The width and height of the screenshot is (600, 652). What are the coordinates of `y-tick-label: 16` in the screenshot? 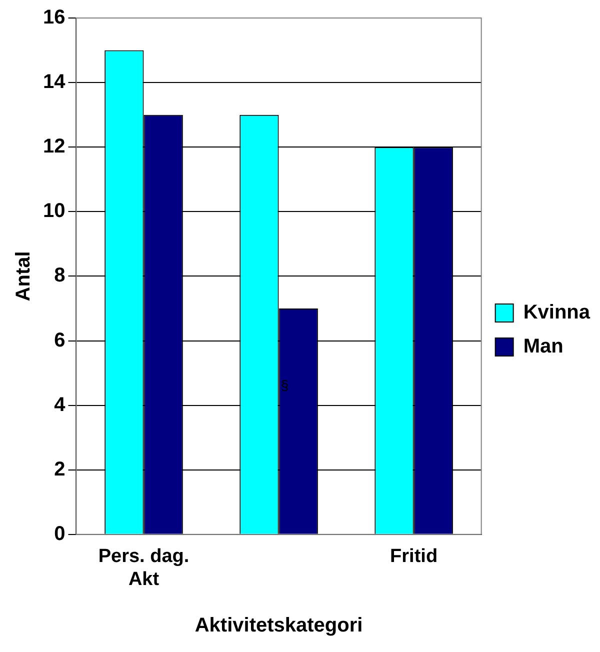 It's located at (54, 17).